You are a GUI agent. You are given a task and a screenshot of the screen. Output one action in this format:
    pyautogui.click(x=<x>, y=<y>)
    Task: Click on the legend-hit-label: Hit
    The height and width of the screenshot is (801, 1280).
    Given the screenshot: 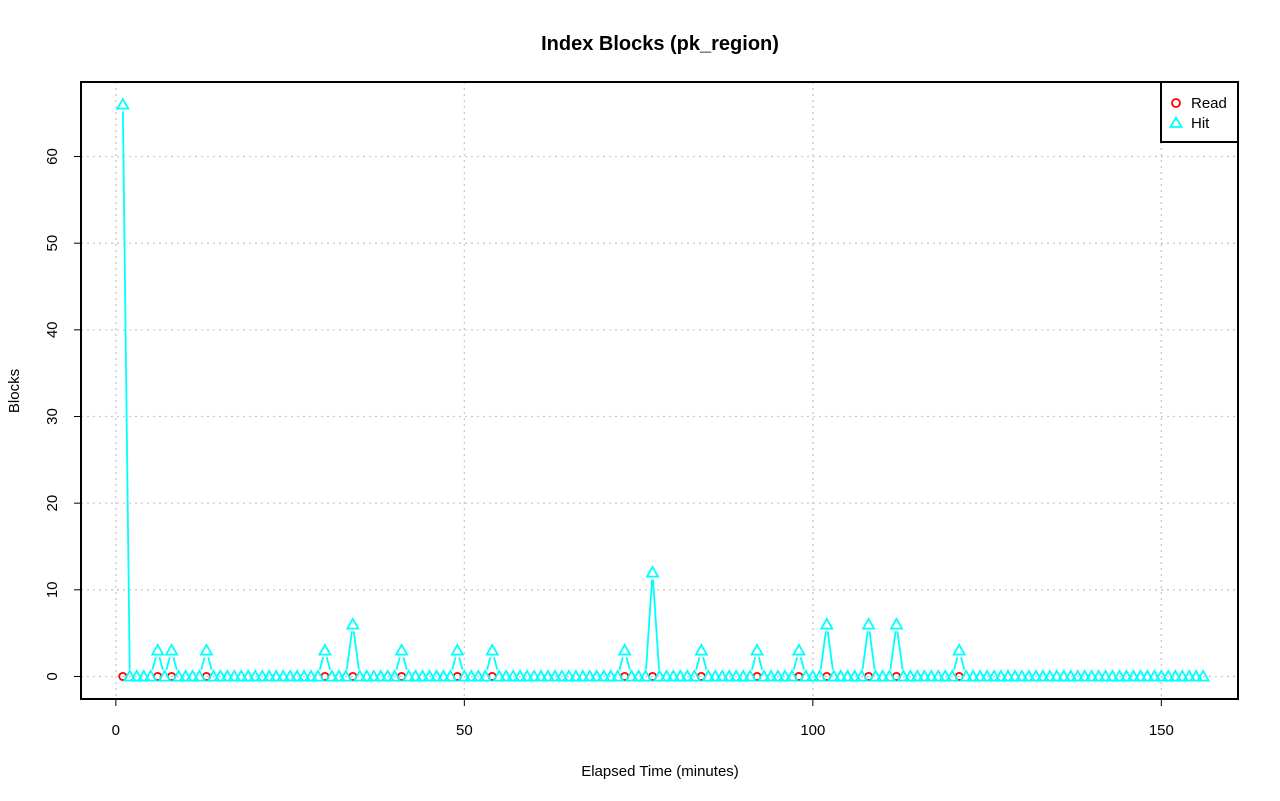 What is the action you would take?
    pyautogui.click(x=1200, y=123)
    